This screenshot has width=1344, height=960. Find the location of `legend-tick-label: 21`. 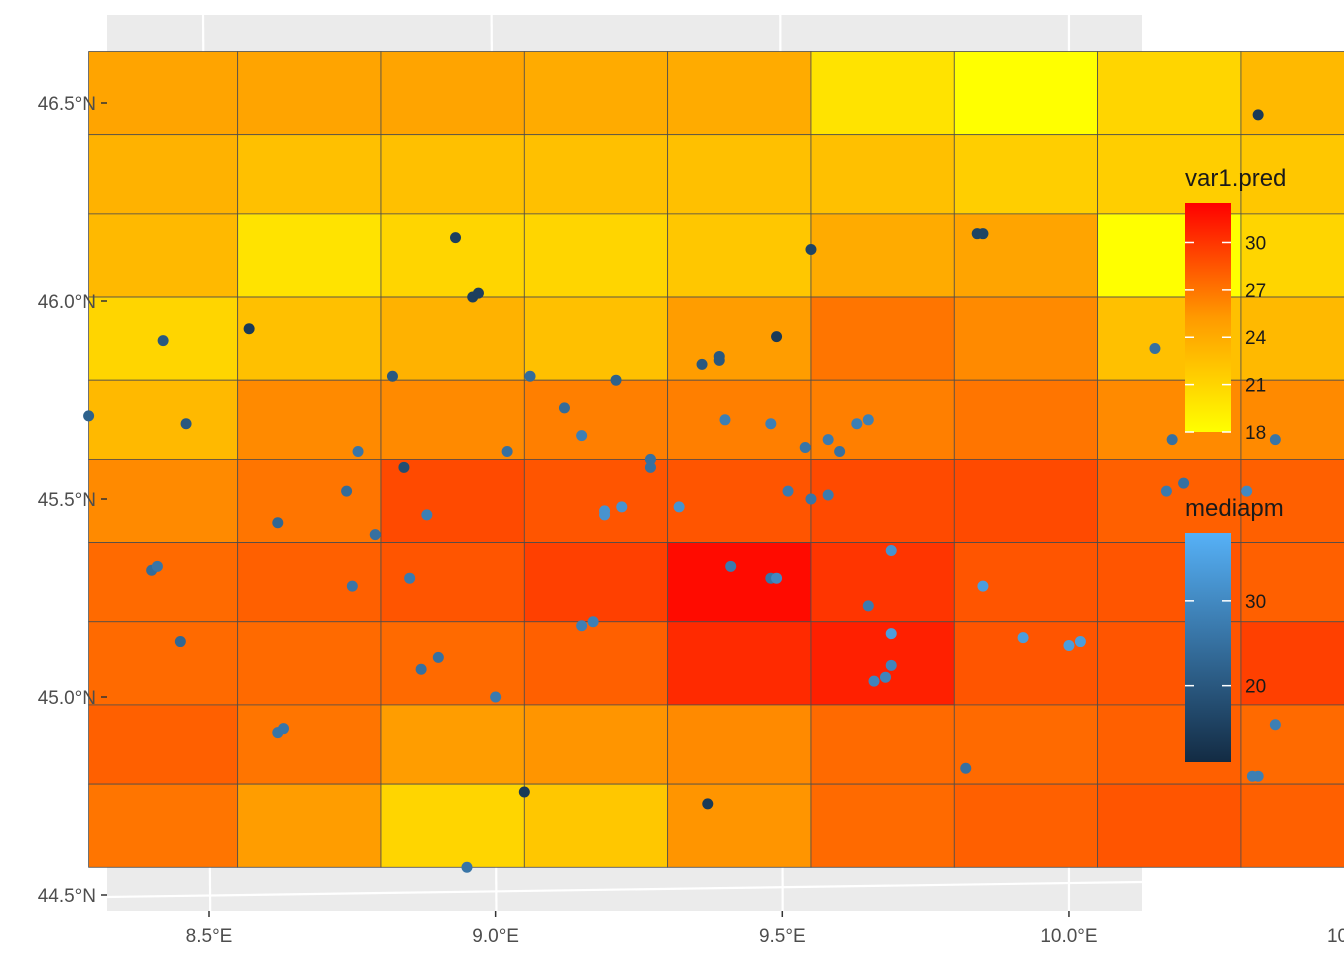

legend-tick-label: 21 is located at coordinates (1255, 386).